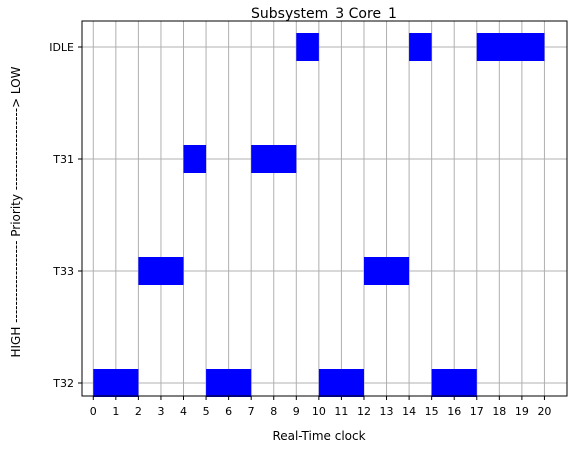  I want to click on x-tick-label: 17, so click(477, 411).